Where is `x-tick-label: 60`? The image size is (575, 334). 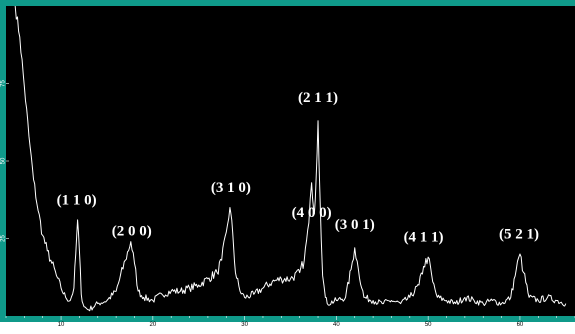
x-tick-label: 60 is located at coordinates (520, 325).